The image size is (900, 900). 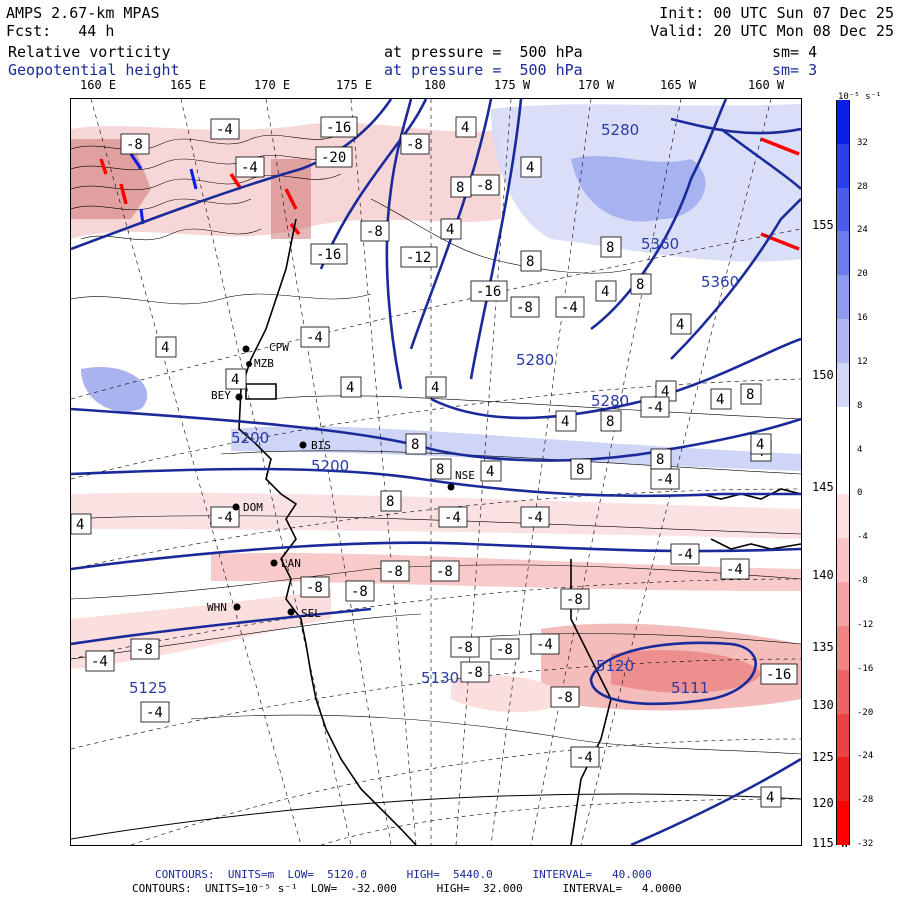 I want to click on height-label: 5125, so click(x=148, y=688).